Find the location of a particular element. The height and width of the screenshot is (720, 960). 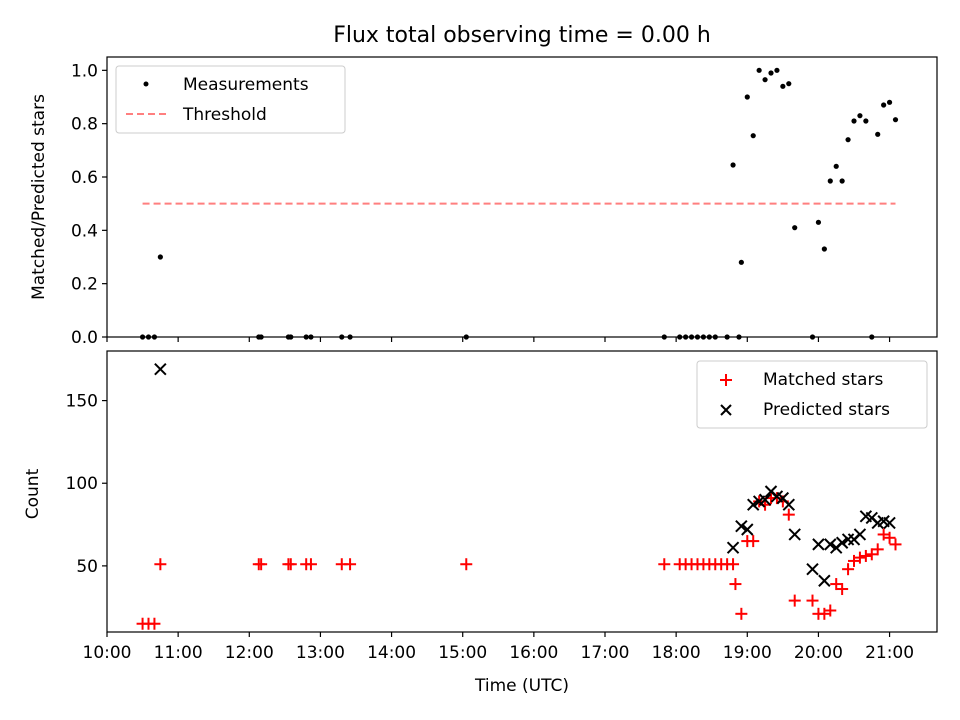

x-tick-label: 10:00 is located at coordinates (107, 653).